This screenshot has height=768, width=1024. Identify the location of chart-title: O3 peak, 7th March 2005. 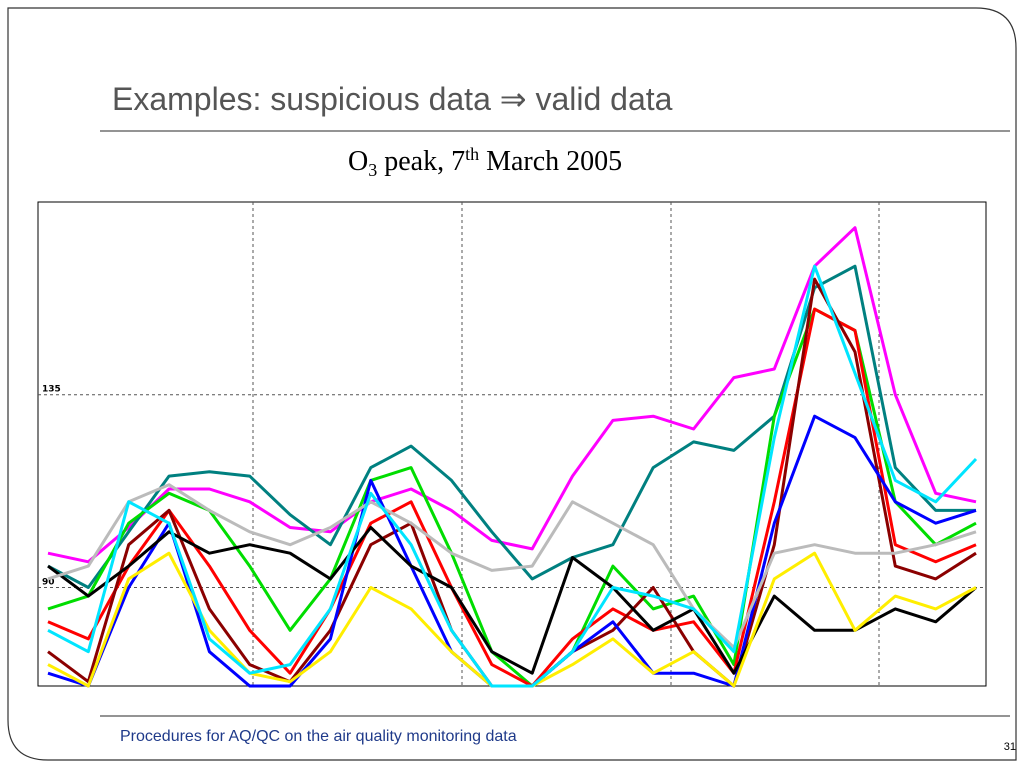
(485, 162).